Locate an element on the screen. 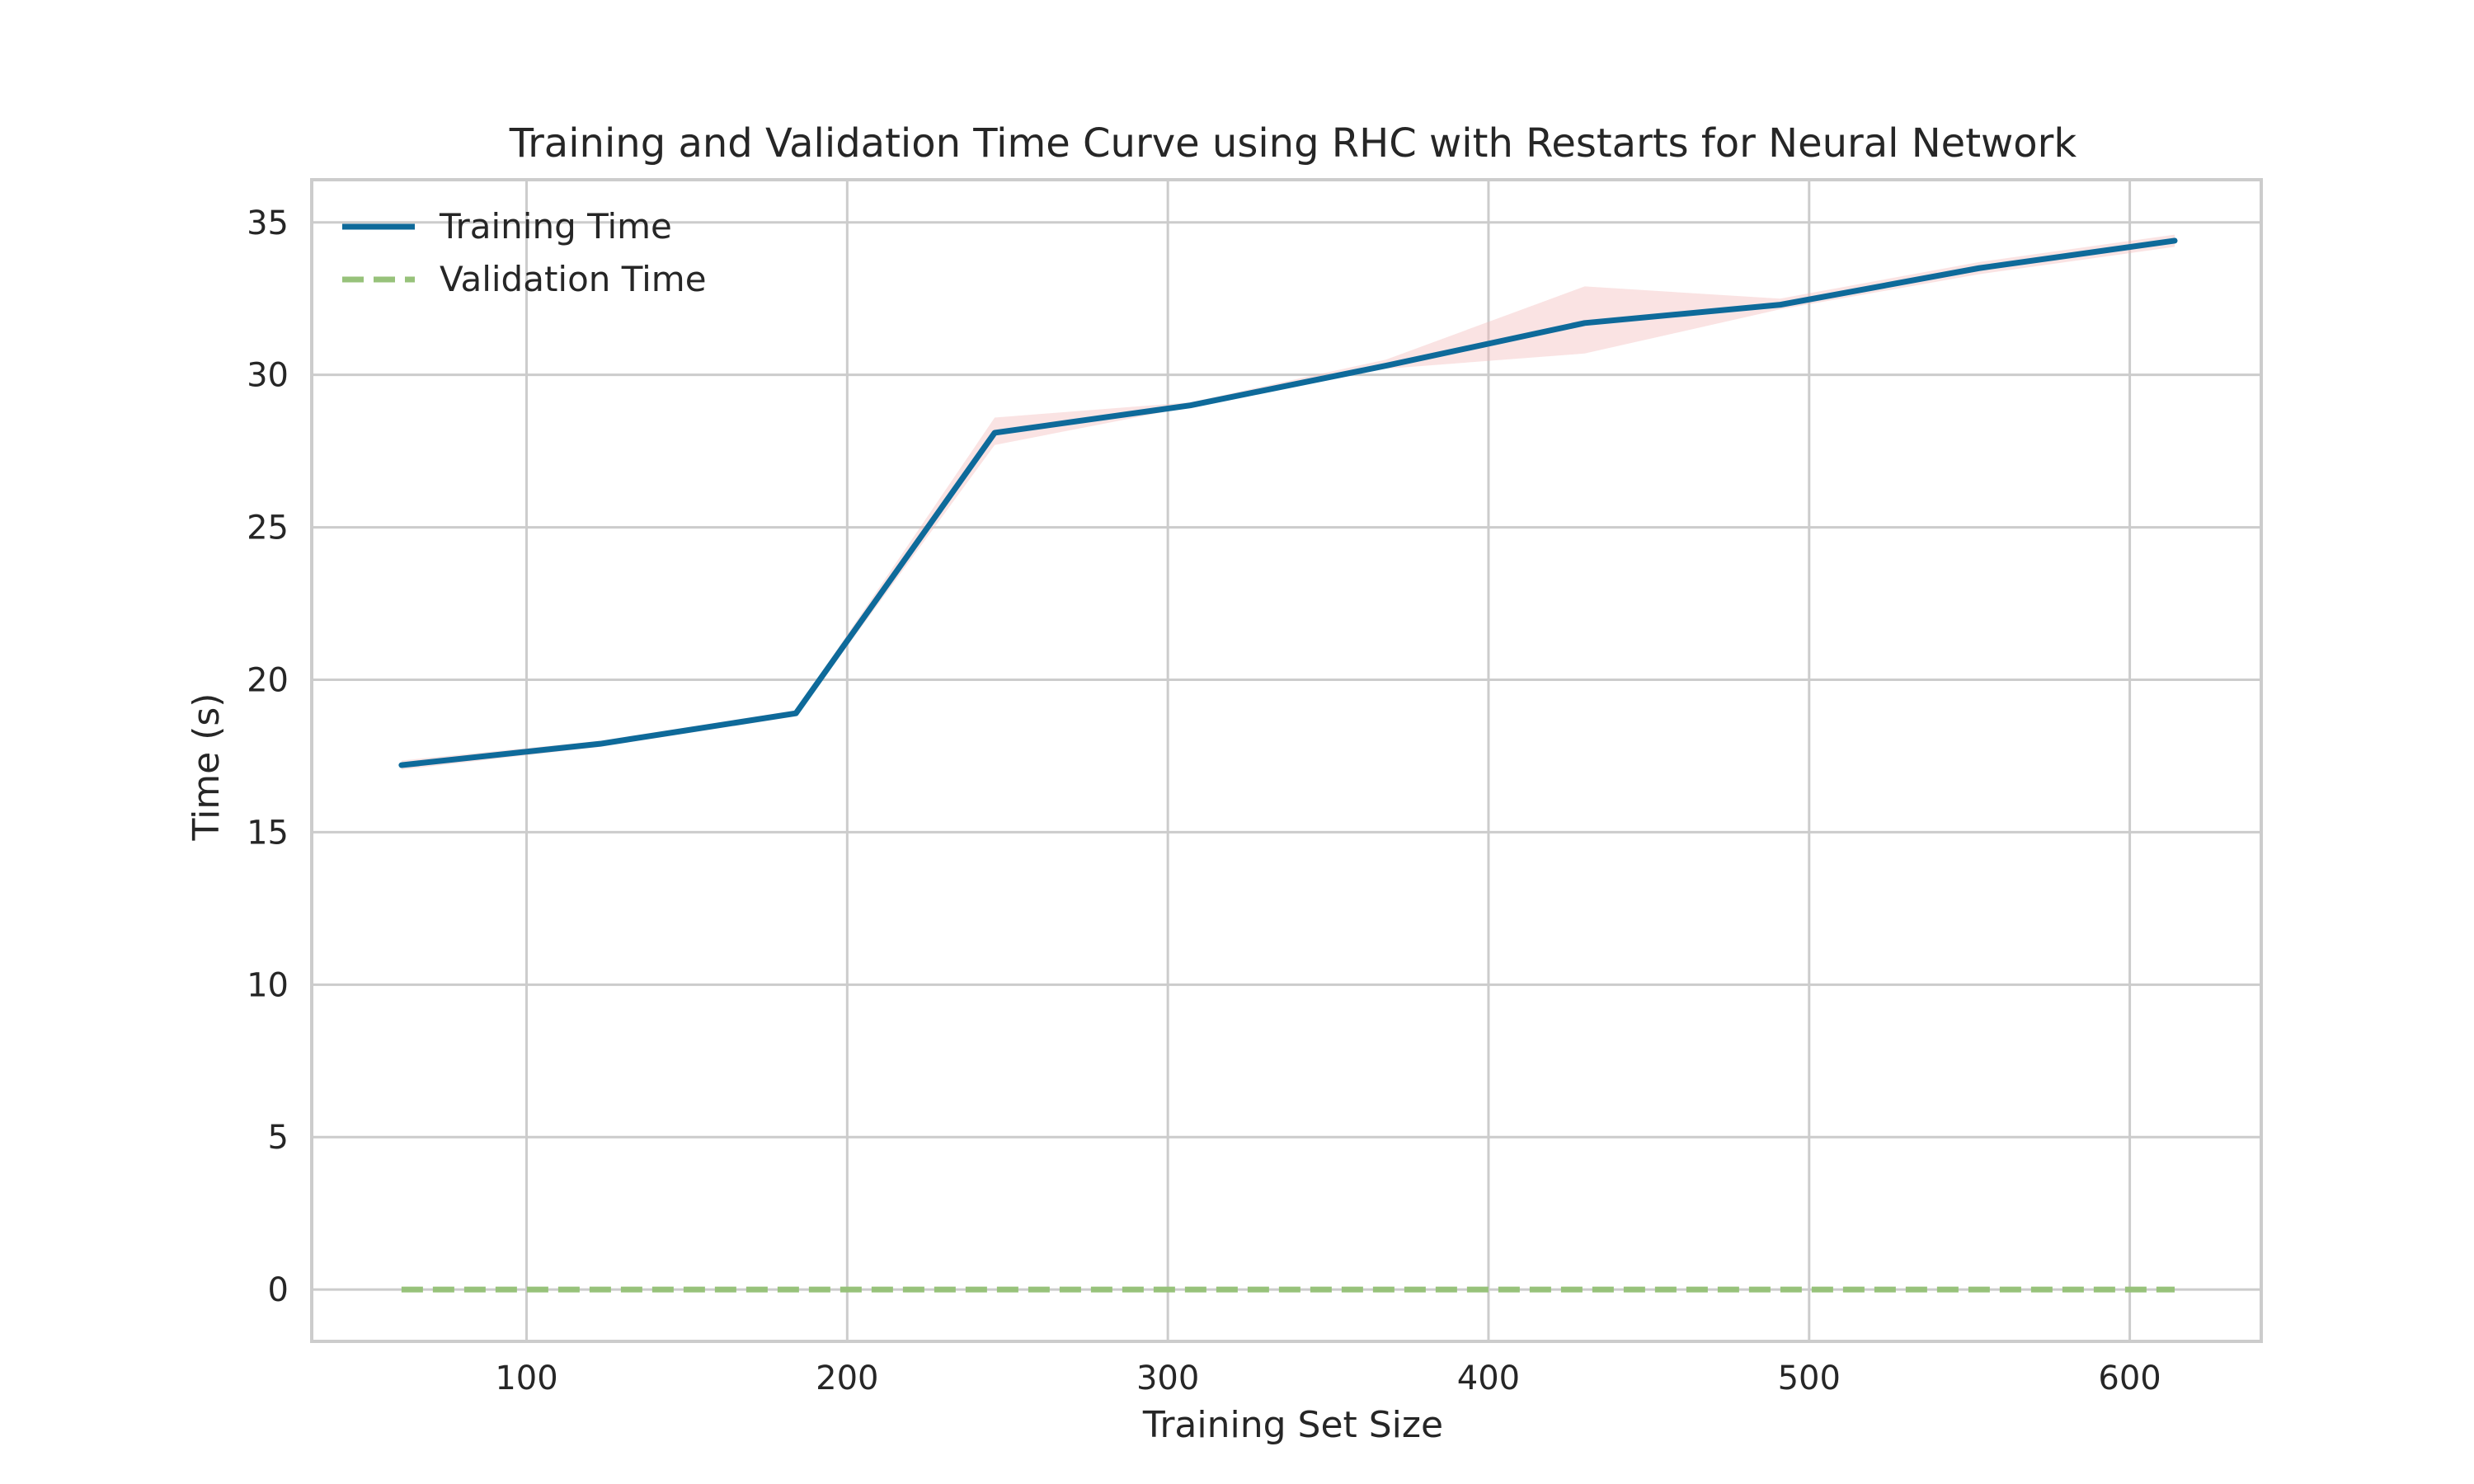 The image size is (2474, 1484). legend-validation-label: Validation Time is located at coordinates (573, 279).